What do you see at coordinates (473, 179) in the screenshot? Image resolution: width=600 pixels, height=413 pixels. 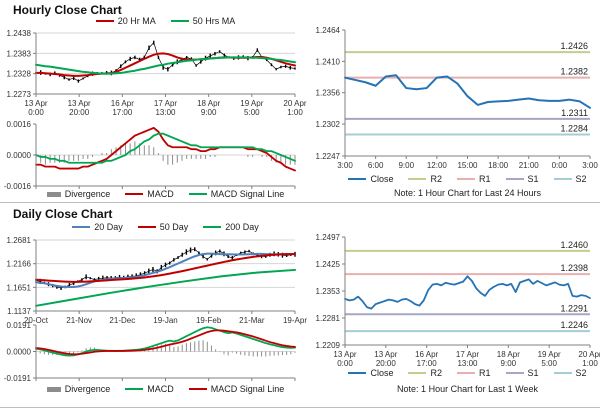 I see `legend-item: R1` at bounding box center [473, 179].